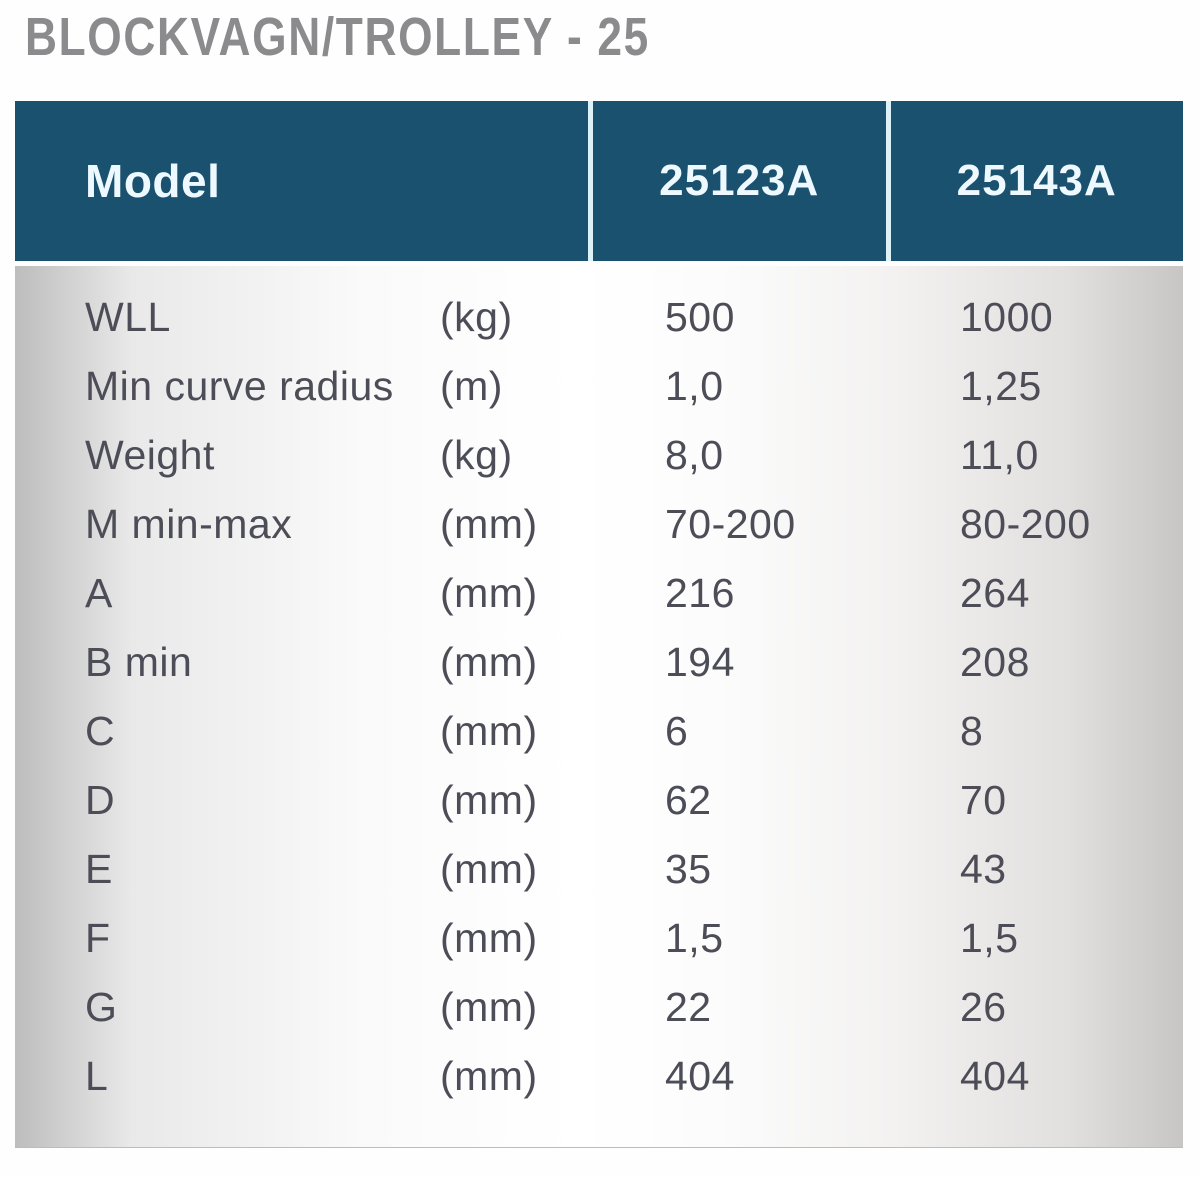  I want to click on table-row: A (mm) 216 264, so click(599, 593).